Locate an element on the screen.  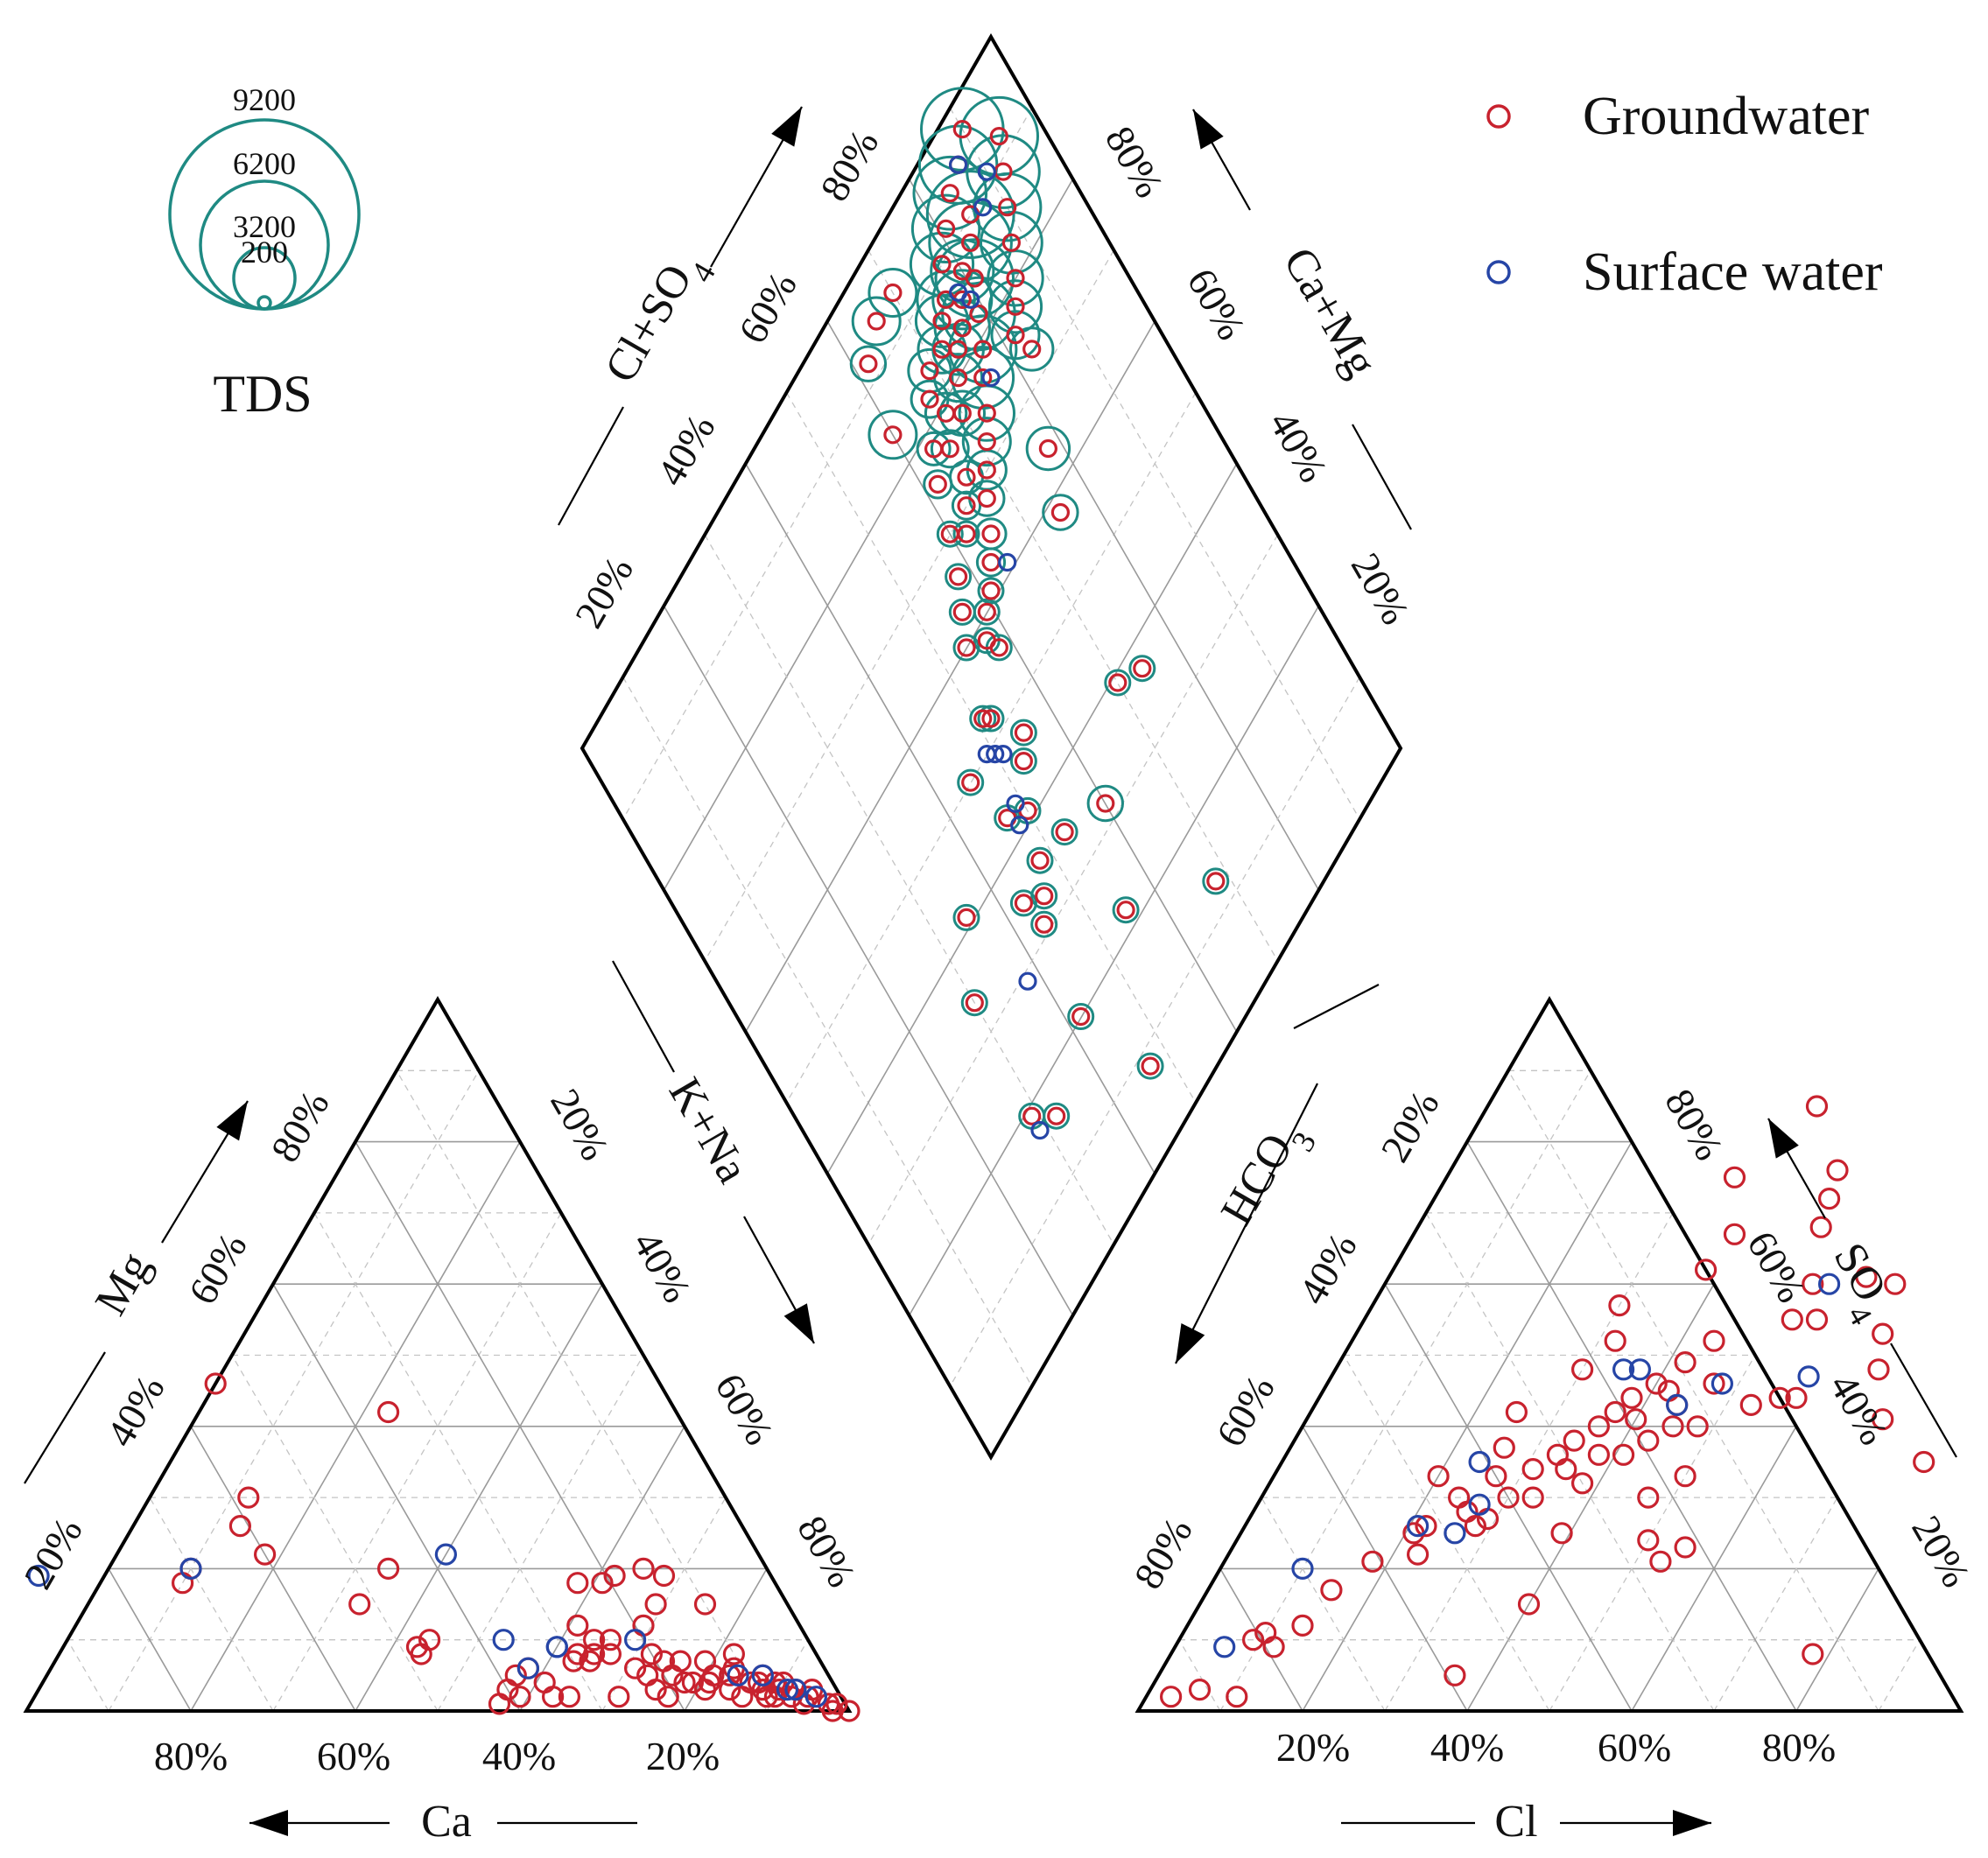
cation-mg-arrow-head is located at coordinates (232, 1121).